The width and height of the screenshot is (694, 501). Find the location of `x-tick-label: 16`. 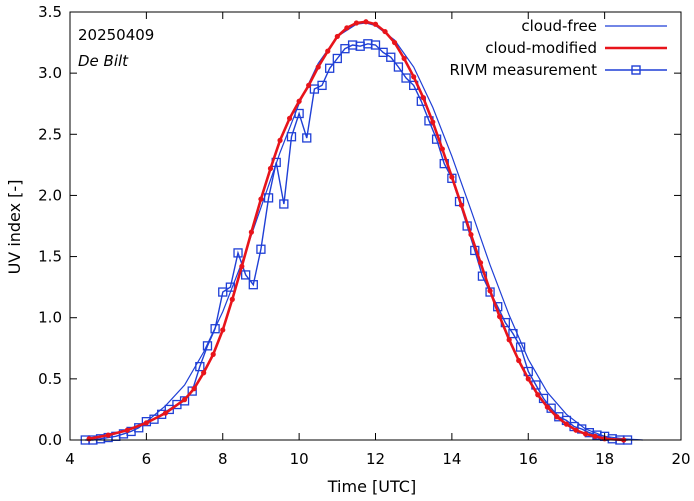

x-tick-label: 16 is located at coordinates (528, 459).